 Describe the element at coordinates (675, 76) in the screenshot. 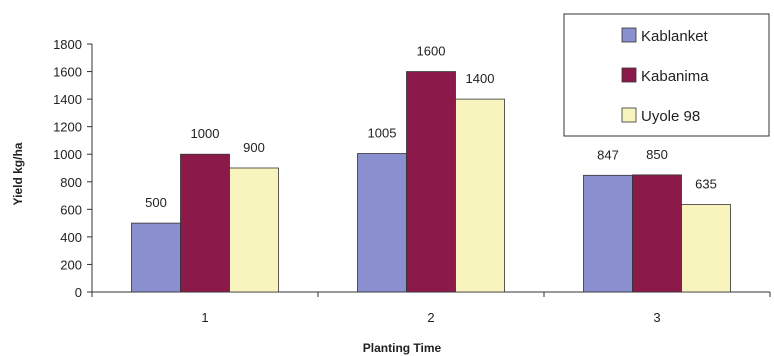

I see `legend-label: Kabanima` at that location.